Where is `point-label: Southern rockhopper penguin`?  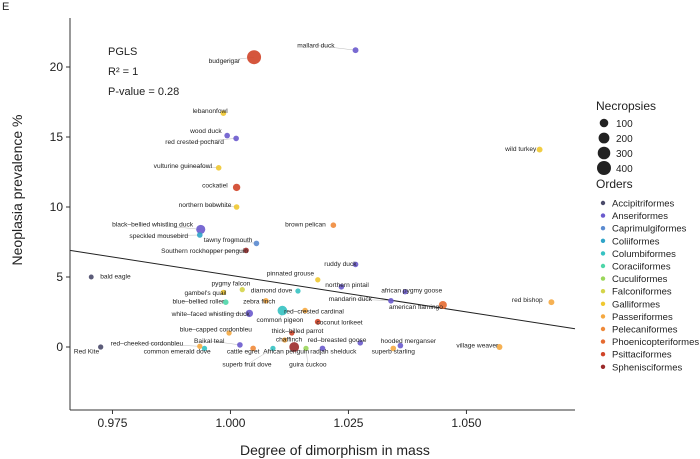 point-label: Southern rockhopper penguin is located at coordinates (204, 251).